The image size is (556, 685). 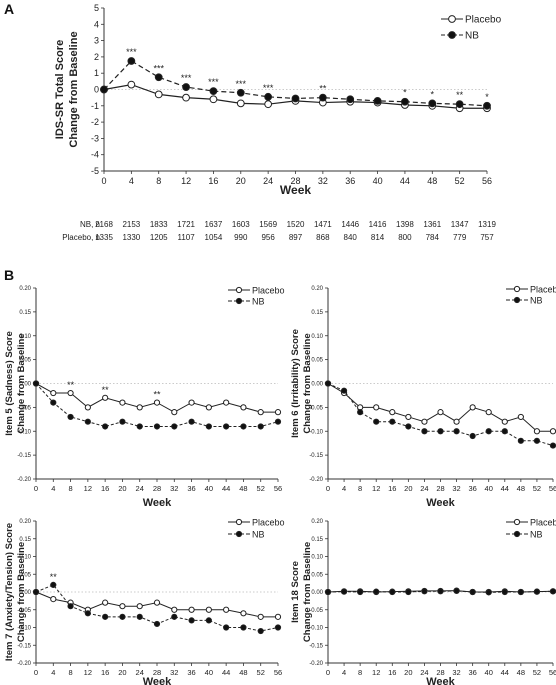 I want to click on x-tick-label: 28, so click(x=440, y=488).